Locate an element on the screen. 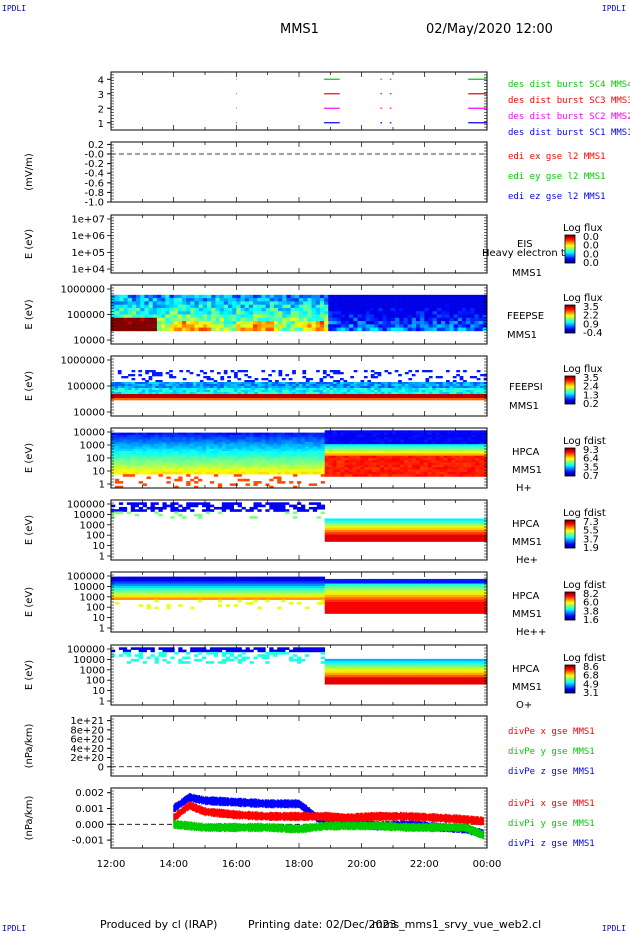 The width and height of the screenshot is (630, 934). colorbar-tick-label-5: 9.3 is located at coordinates (591, 450).